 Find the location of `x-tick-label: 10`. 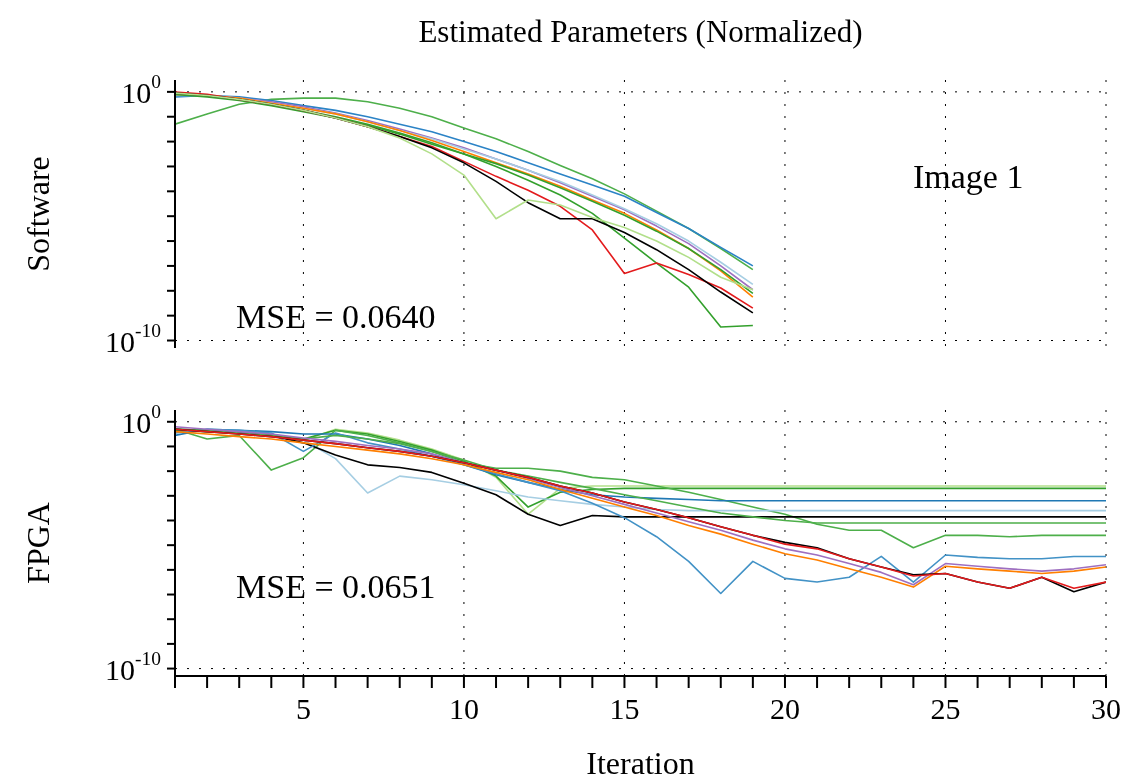

x-tick-label: 10 is located at coordinates (463, 708).